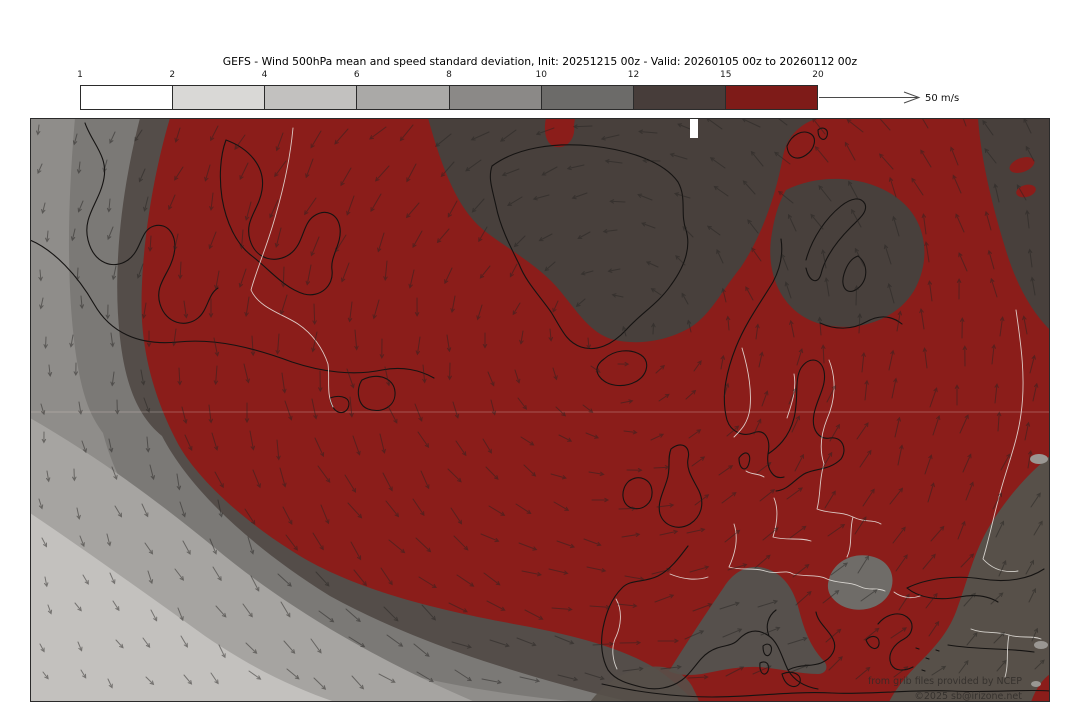 The image size is (1080, 718). Describe the element at coordinates (818, 75) in the screenshot. I see `tick-label: 20` at that location.